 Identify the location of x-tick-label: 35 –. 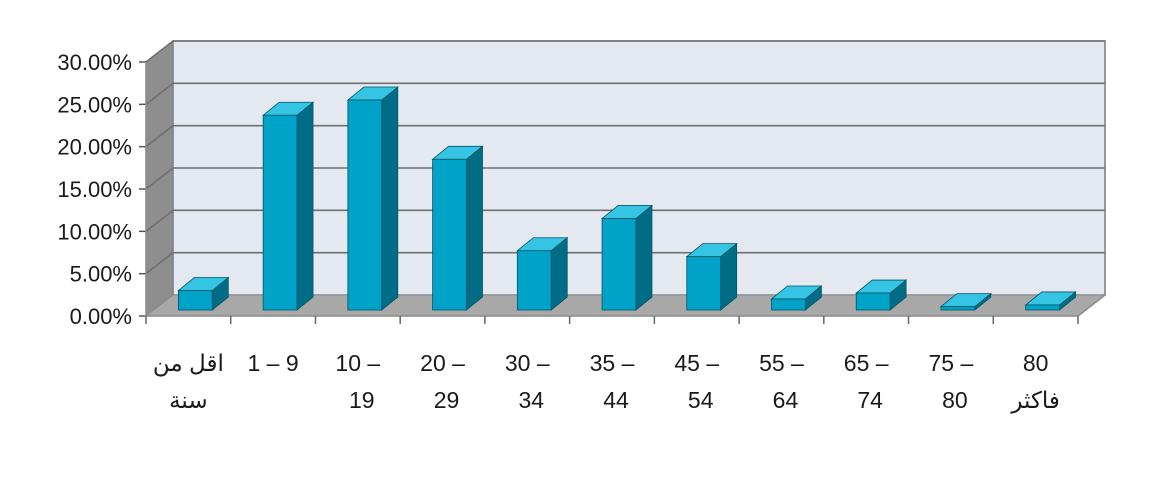
(612, 363).